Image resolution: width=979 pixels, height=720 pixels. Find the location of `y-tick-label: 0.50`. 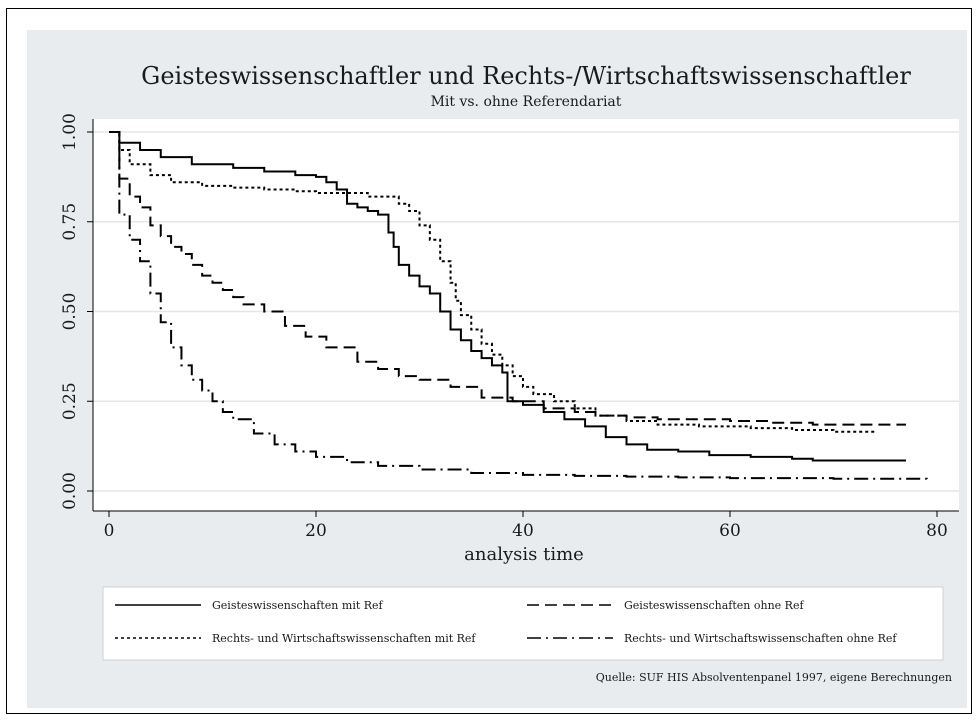

y-tick-label: 0.50 is located at coordinates (70, 312).